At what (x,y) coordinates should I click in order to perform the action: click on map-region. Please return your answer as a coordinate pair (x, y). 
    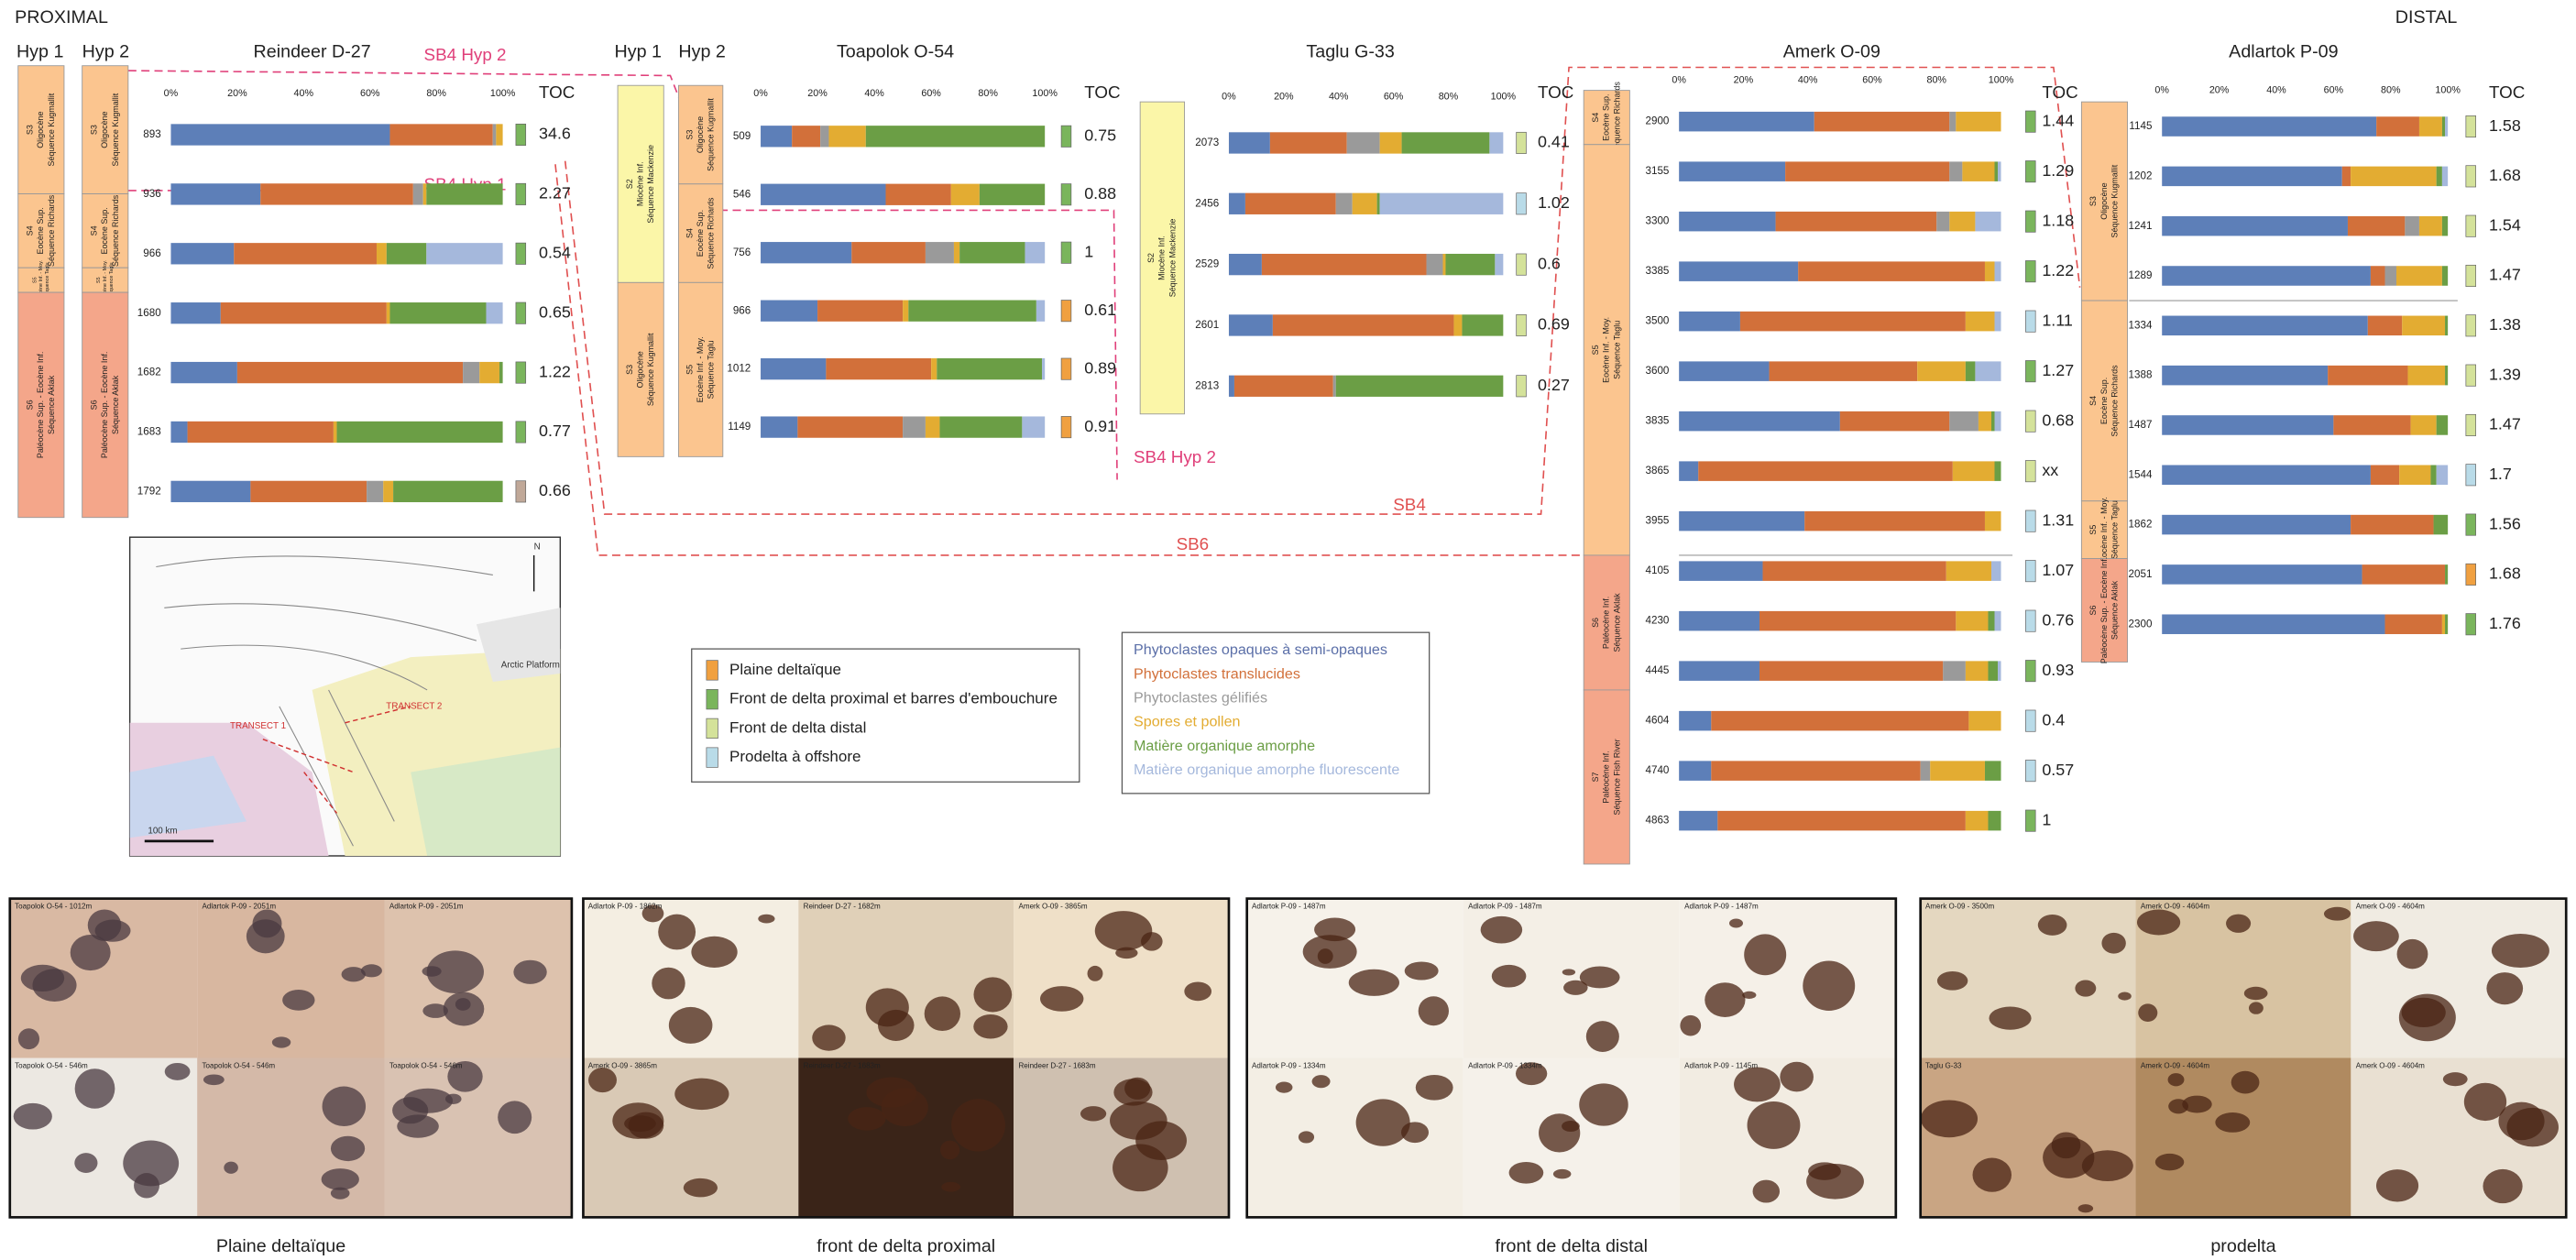
    Looking at the image, I should click on (518, 645).